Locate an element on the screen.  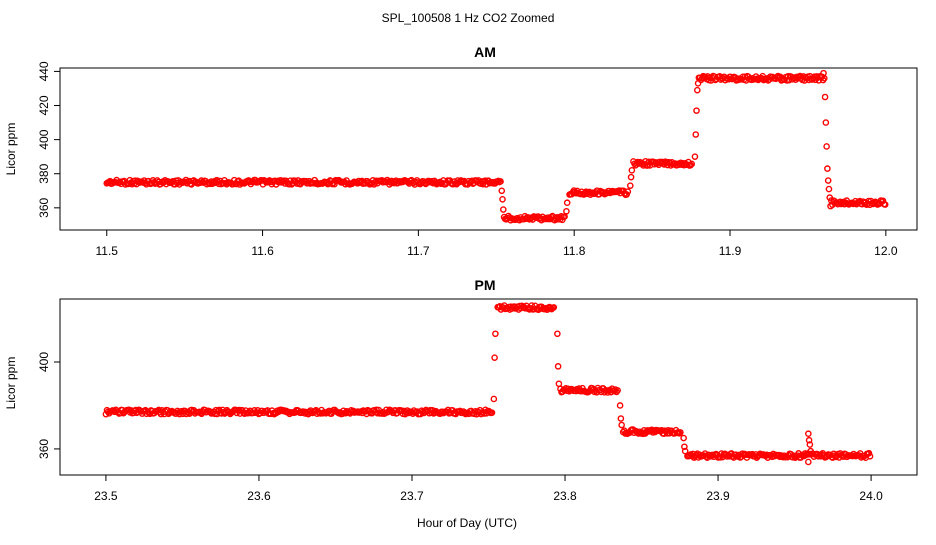
y-axis-label-am: Licor ppm is located at coordinates (11, 149).